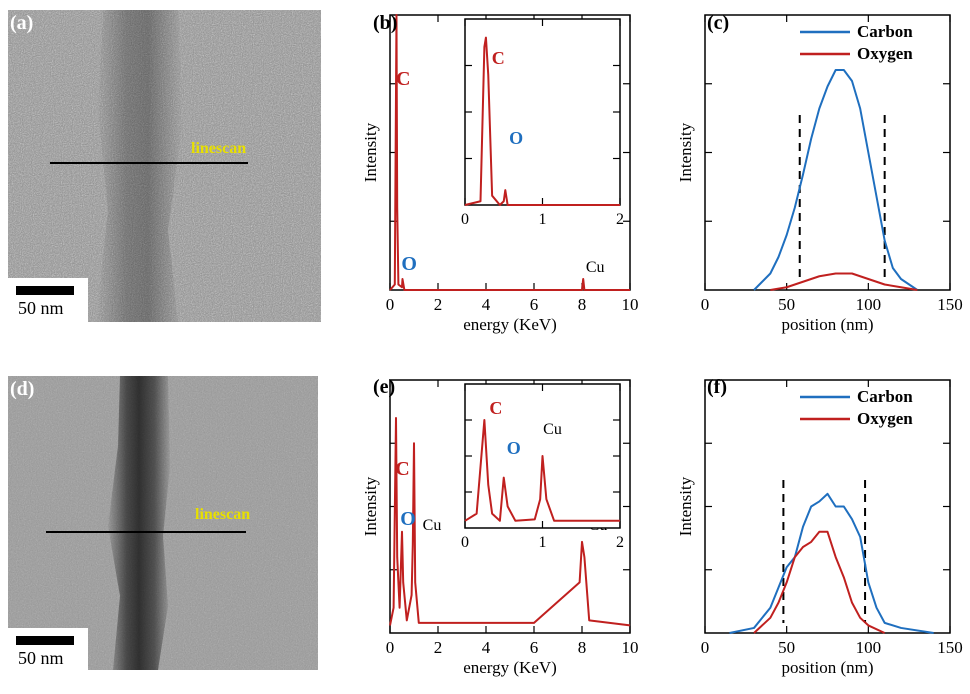  What do you see at coordinates (552, 429) in the screenshot?
I see `inset-peak-label-cu: Cu` at bounding box center [552, 429].